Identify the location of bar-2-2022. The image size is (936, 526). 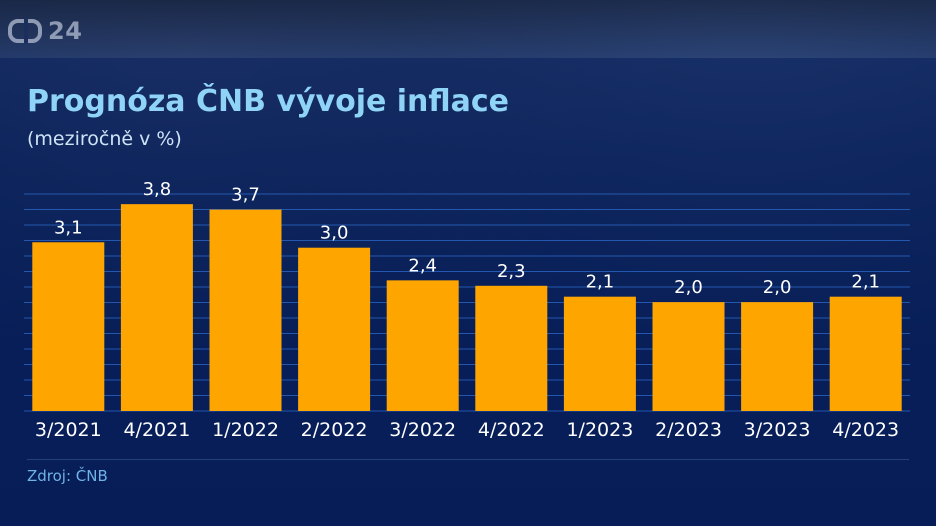
(334, 329).